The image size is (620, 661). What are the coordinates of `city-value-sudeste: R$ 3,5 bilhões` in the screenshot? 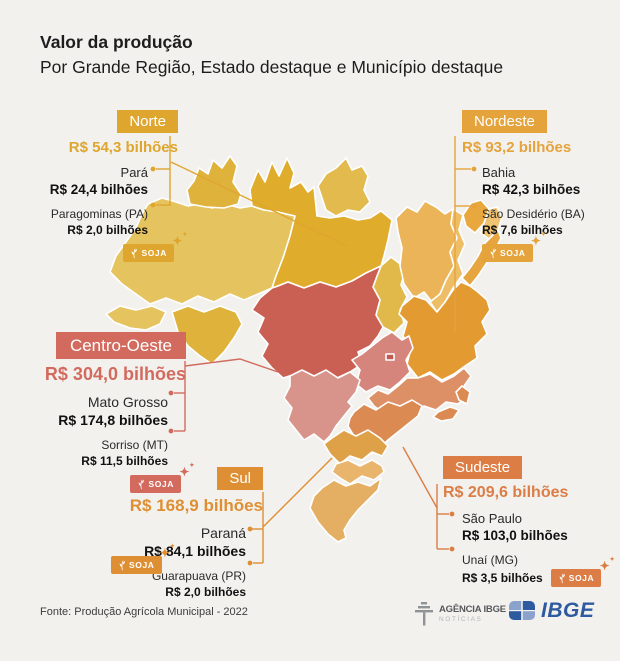 It's located at (502, 578).